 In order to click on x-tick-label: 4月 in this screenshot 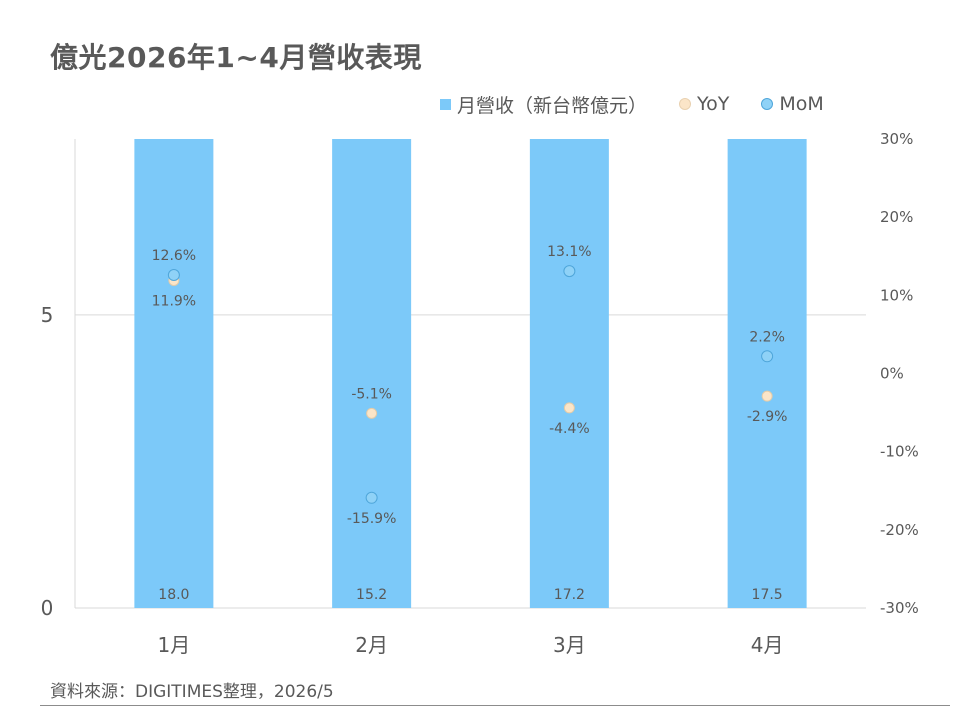, I will do `click(767, 645)`.